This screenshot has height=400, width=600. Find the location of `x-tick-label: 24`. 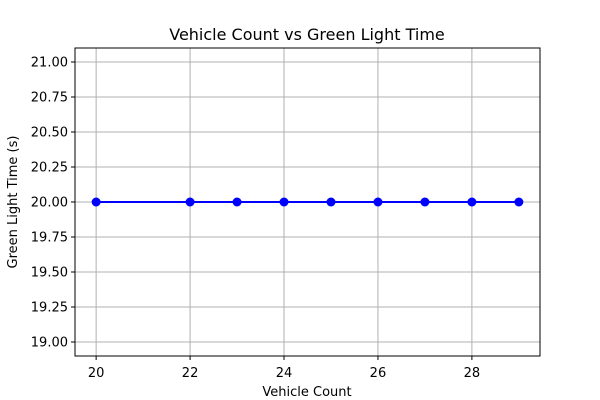

x-tick-label: 24 is located at coordinates (284, 373).